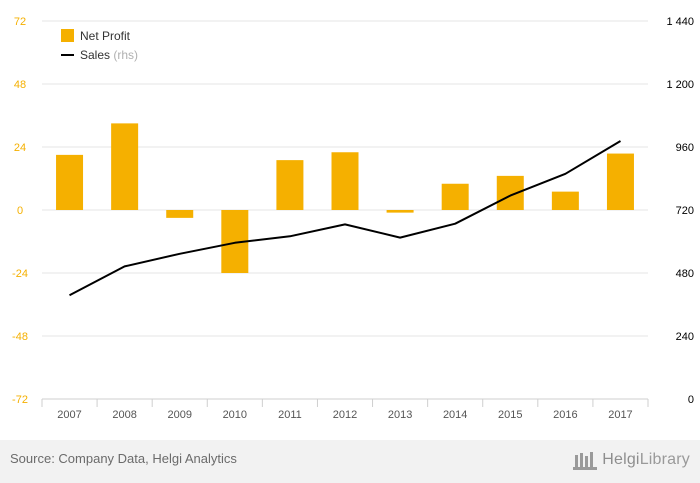 This screenshot has height=483, width=700. I want to click on x-tick-label: 2015, so click(510, 415).